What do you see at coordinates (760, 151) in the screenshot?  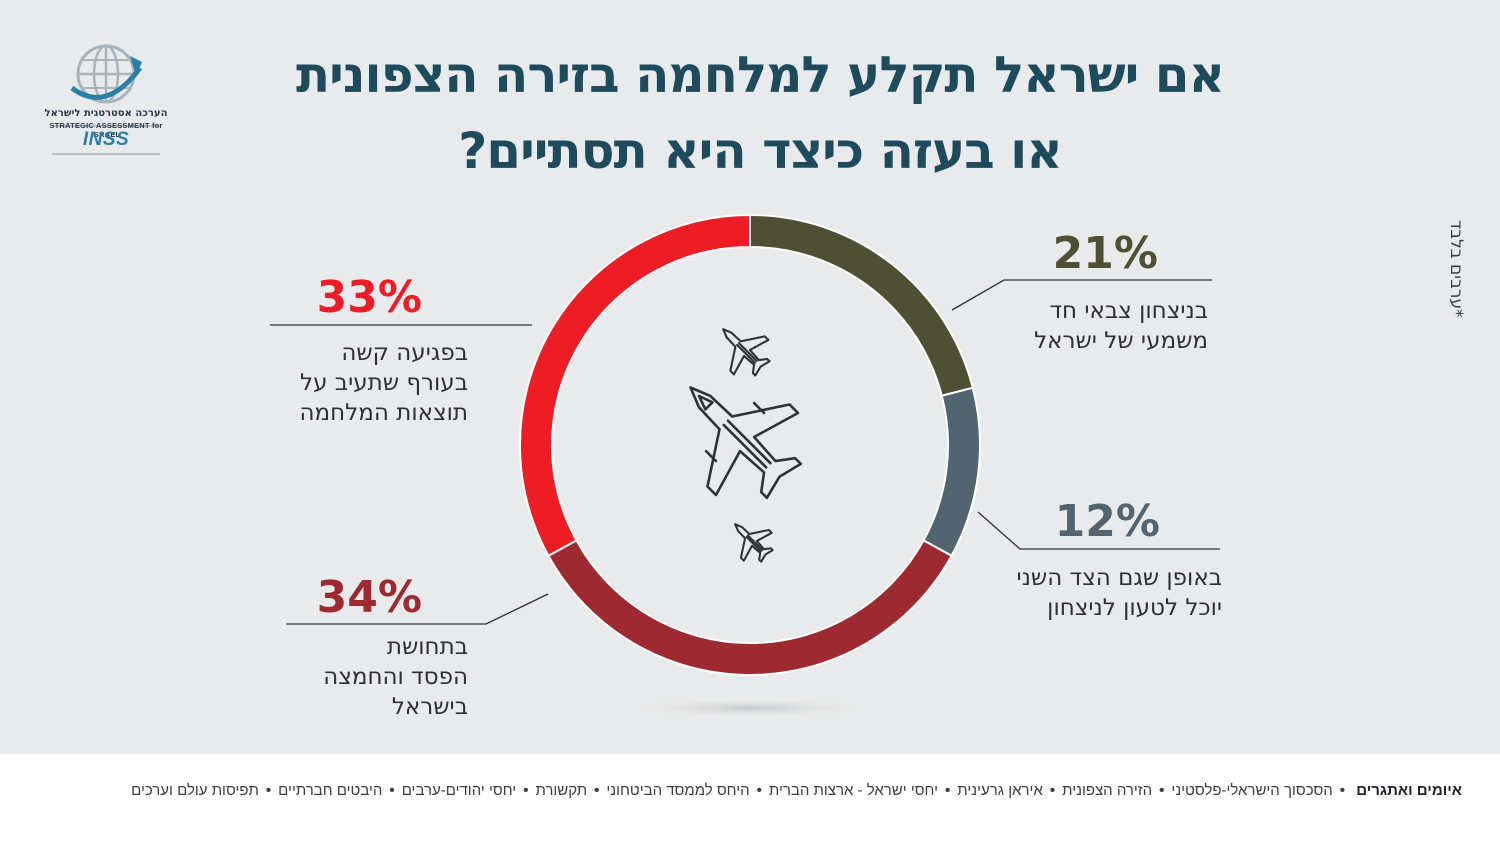 I see `page-title-line-2: או בעזה כיצד היא תסתיים?` at bounding box center [760, 151].